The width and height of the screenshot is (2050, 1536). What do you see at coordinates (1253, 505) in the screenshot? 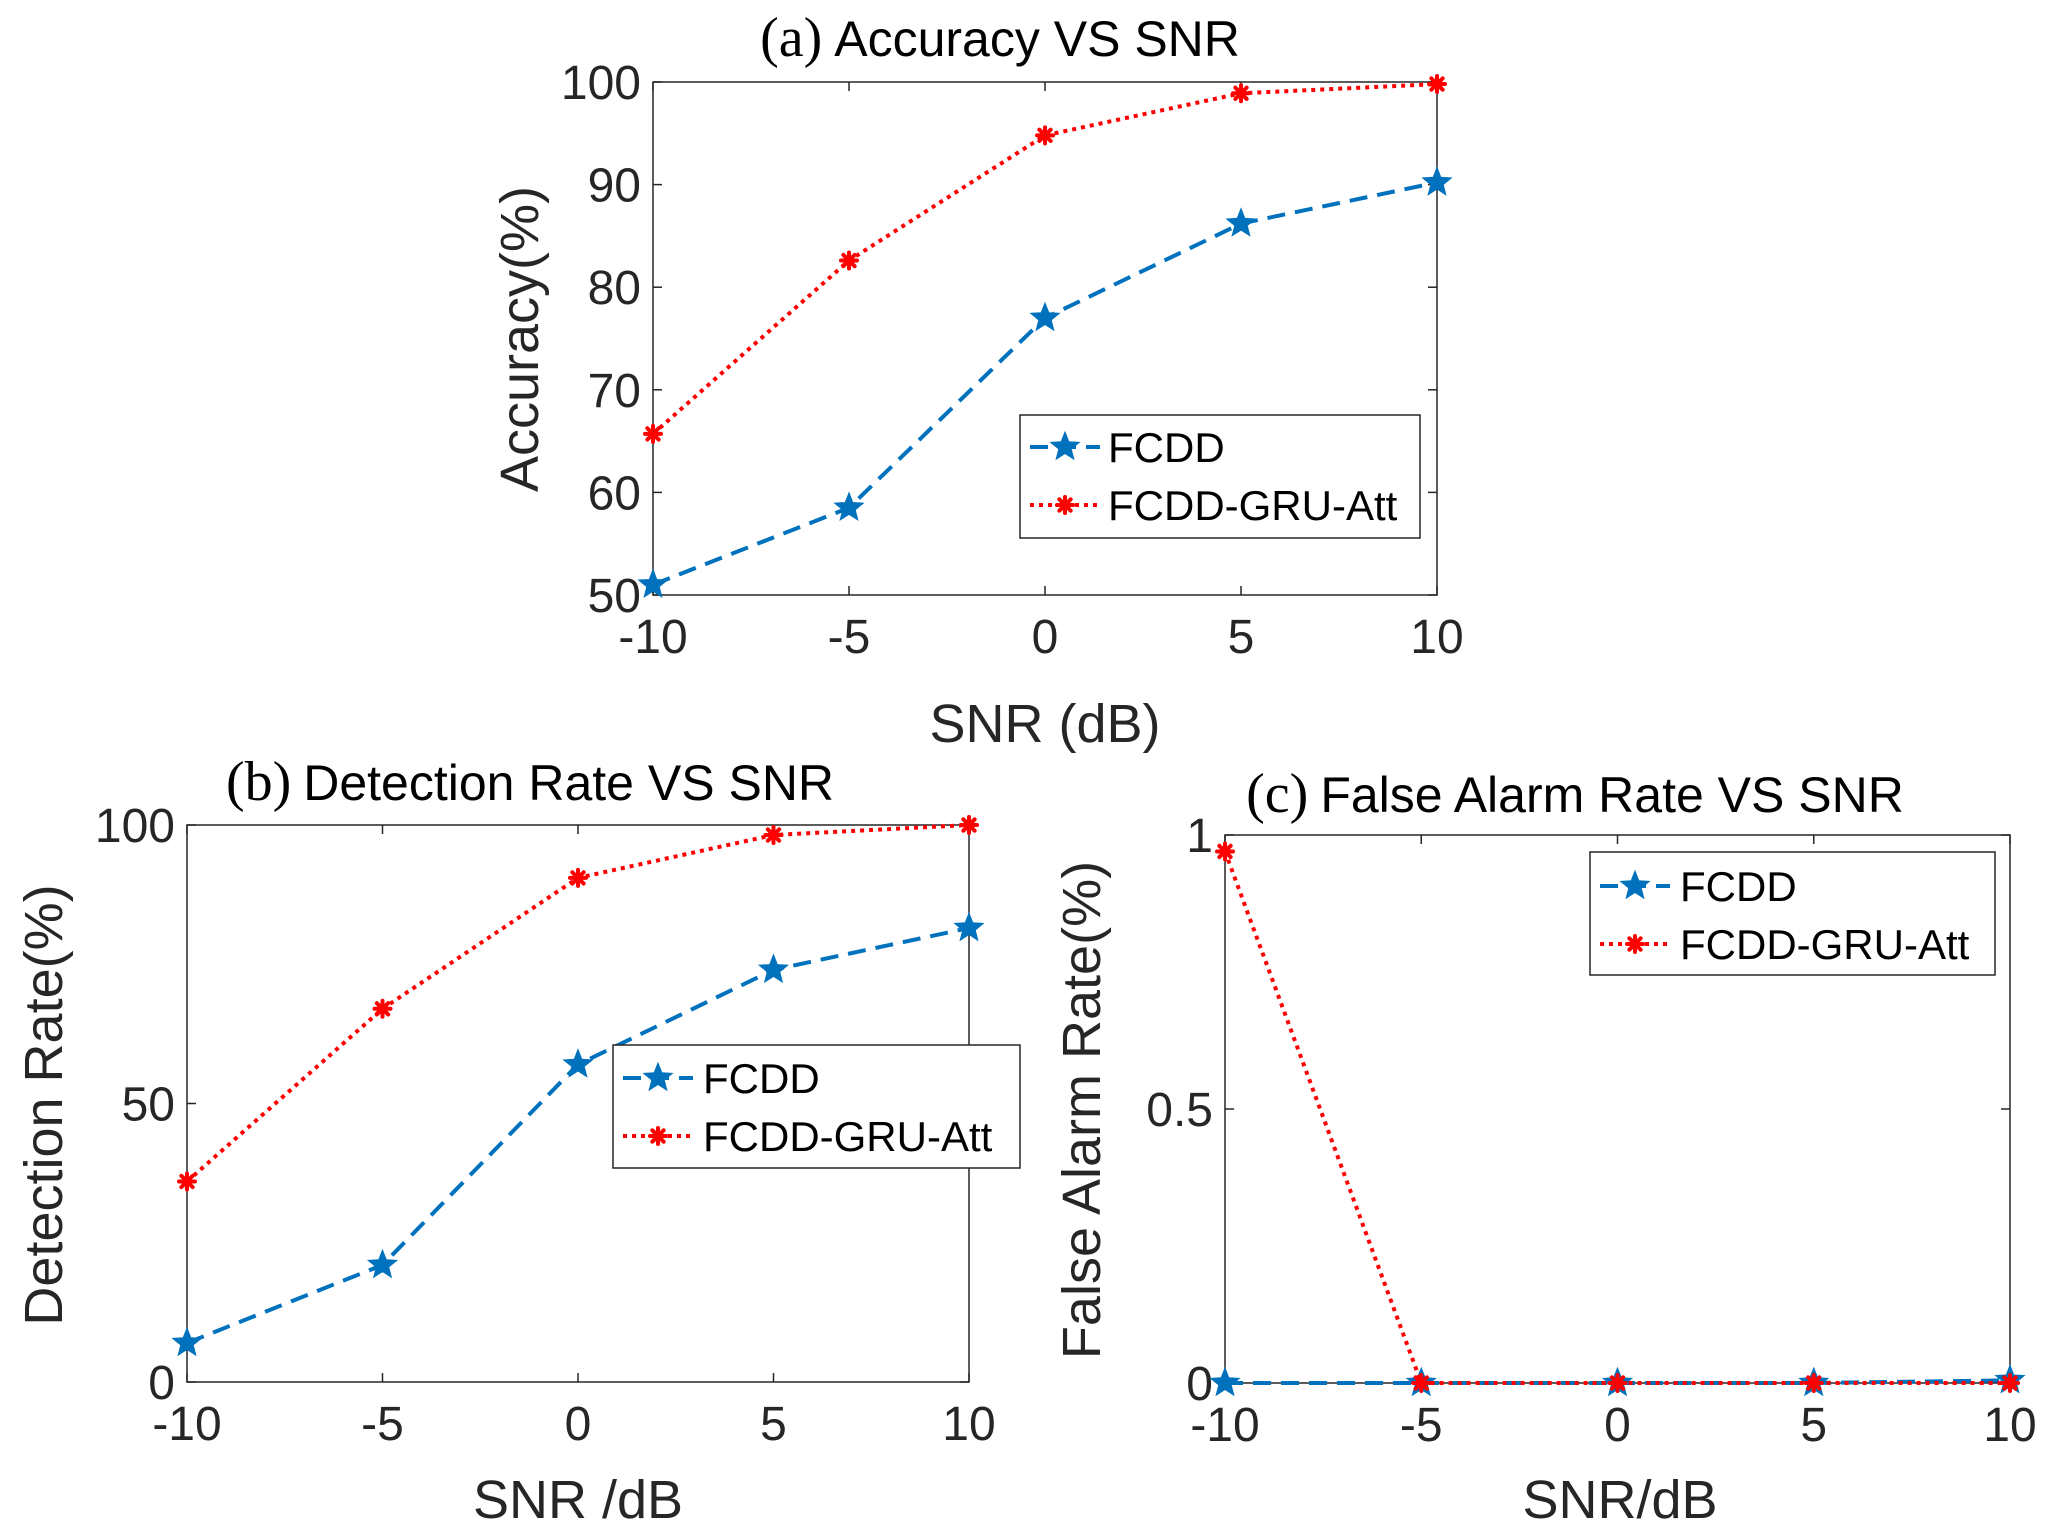
I see `legend-label-gru-a: FCDD-GRU-Att` at bounding box center [1253, 505].